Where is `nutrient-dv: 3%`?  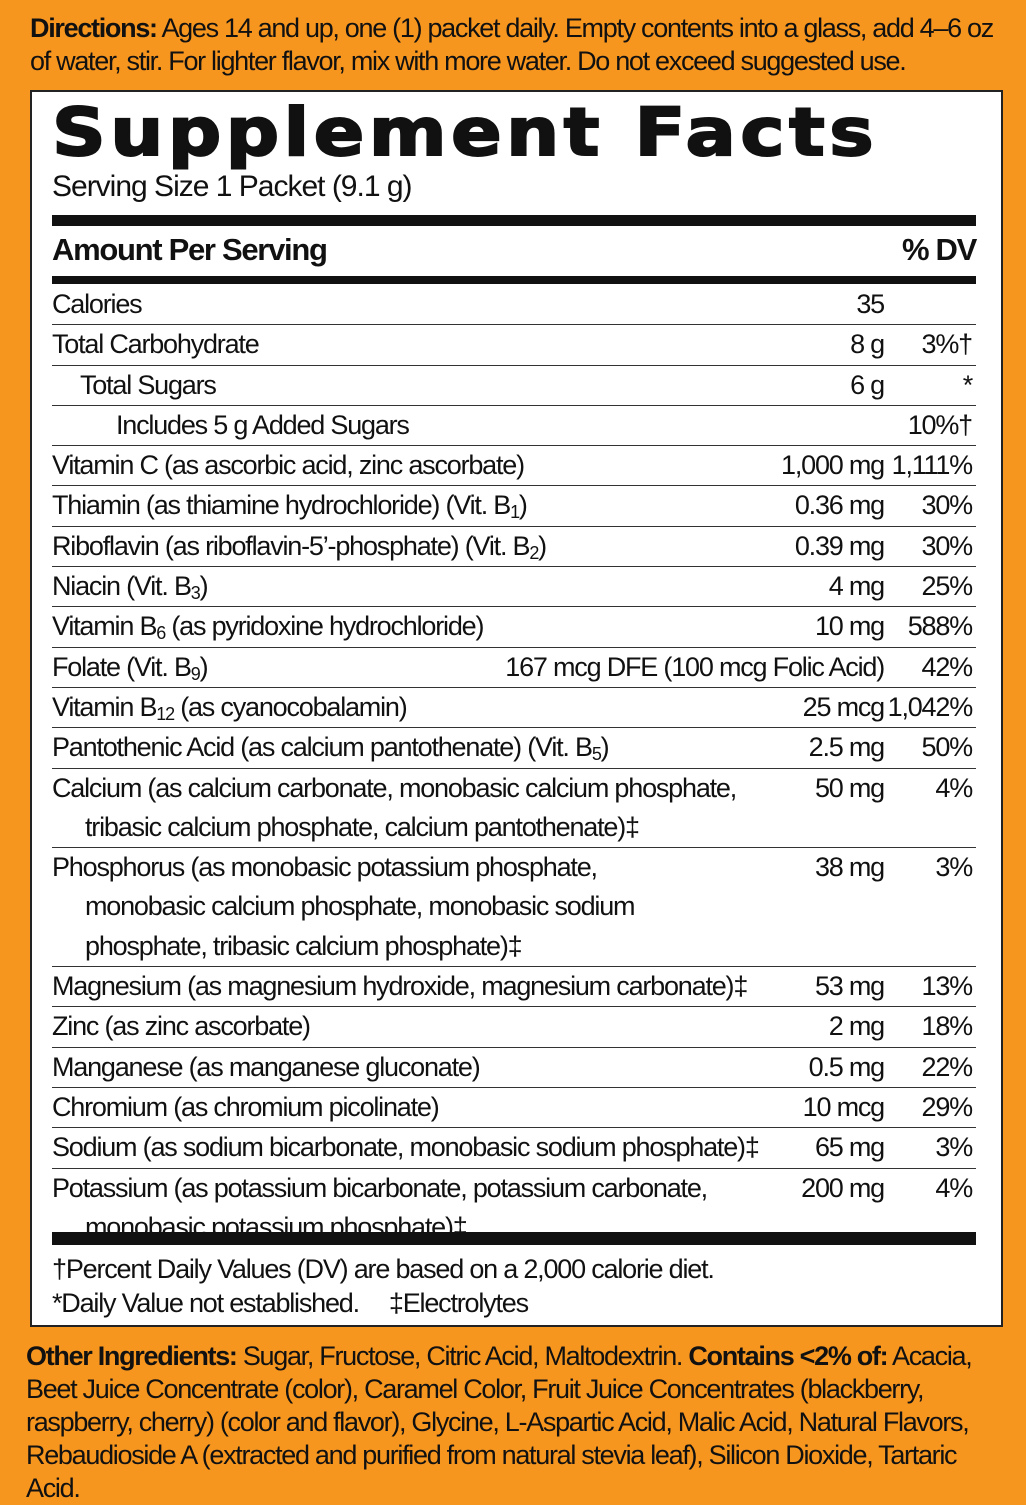 nutrient-dv: 3% is located at coordinates (954, 1147).